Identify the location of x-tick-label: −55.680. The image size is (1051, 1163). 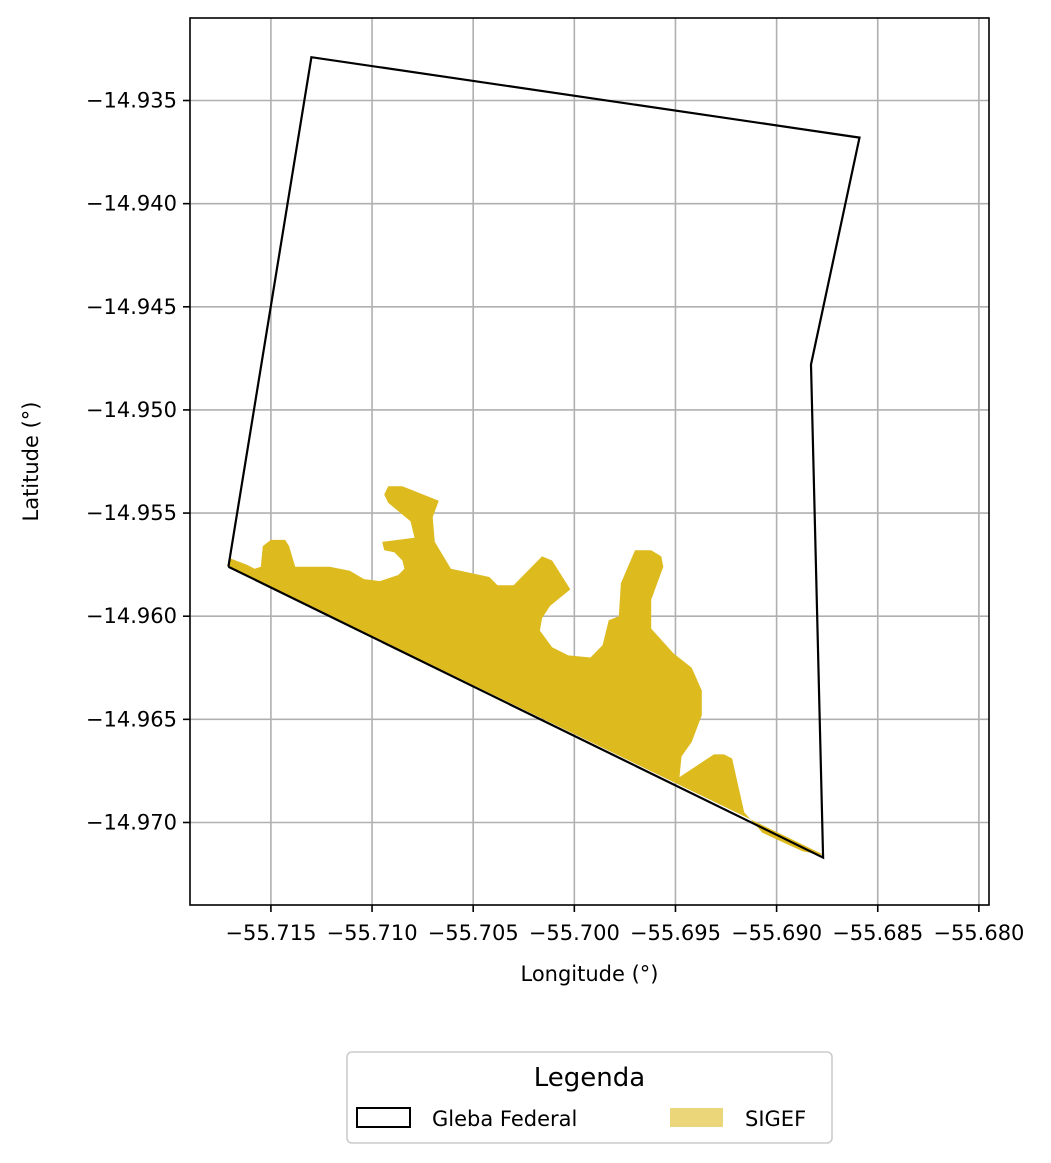
(978, 933).